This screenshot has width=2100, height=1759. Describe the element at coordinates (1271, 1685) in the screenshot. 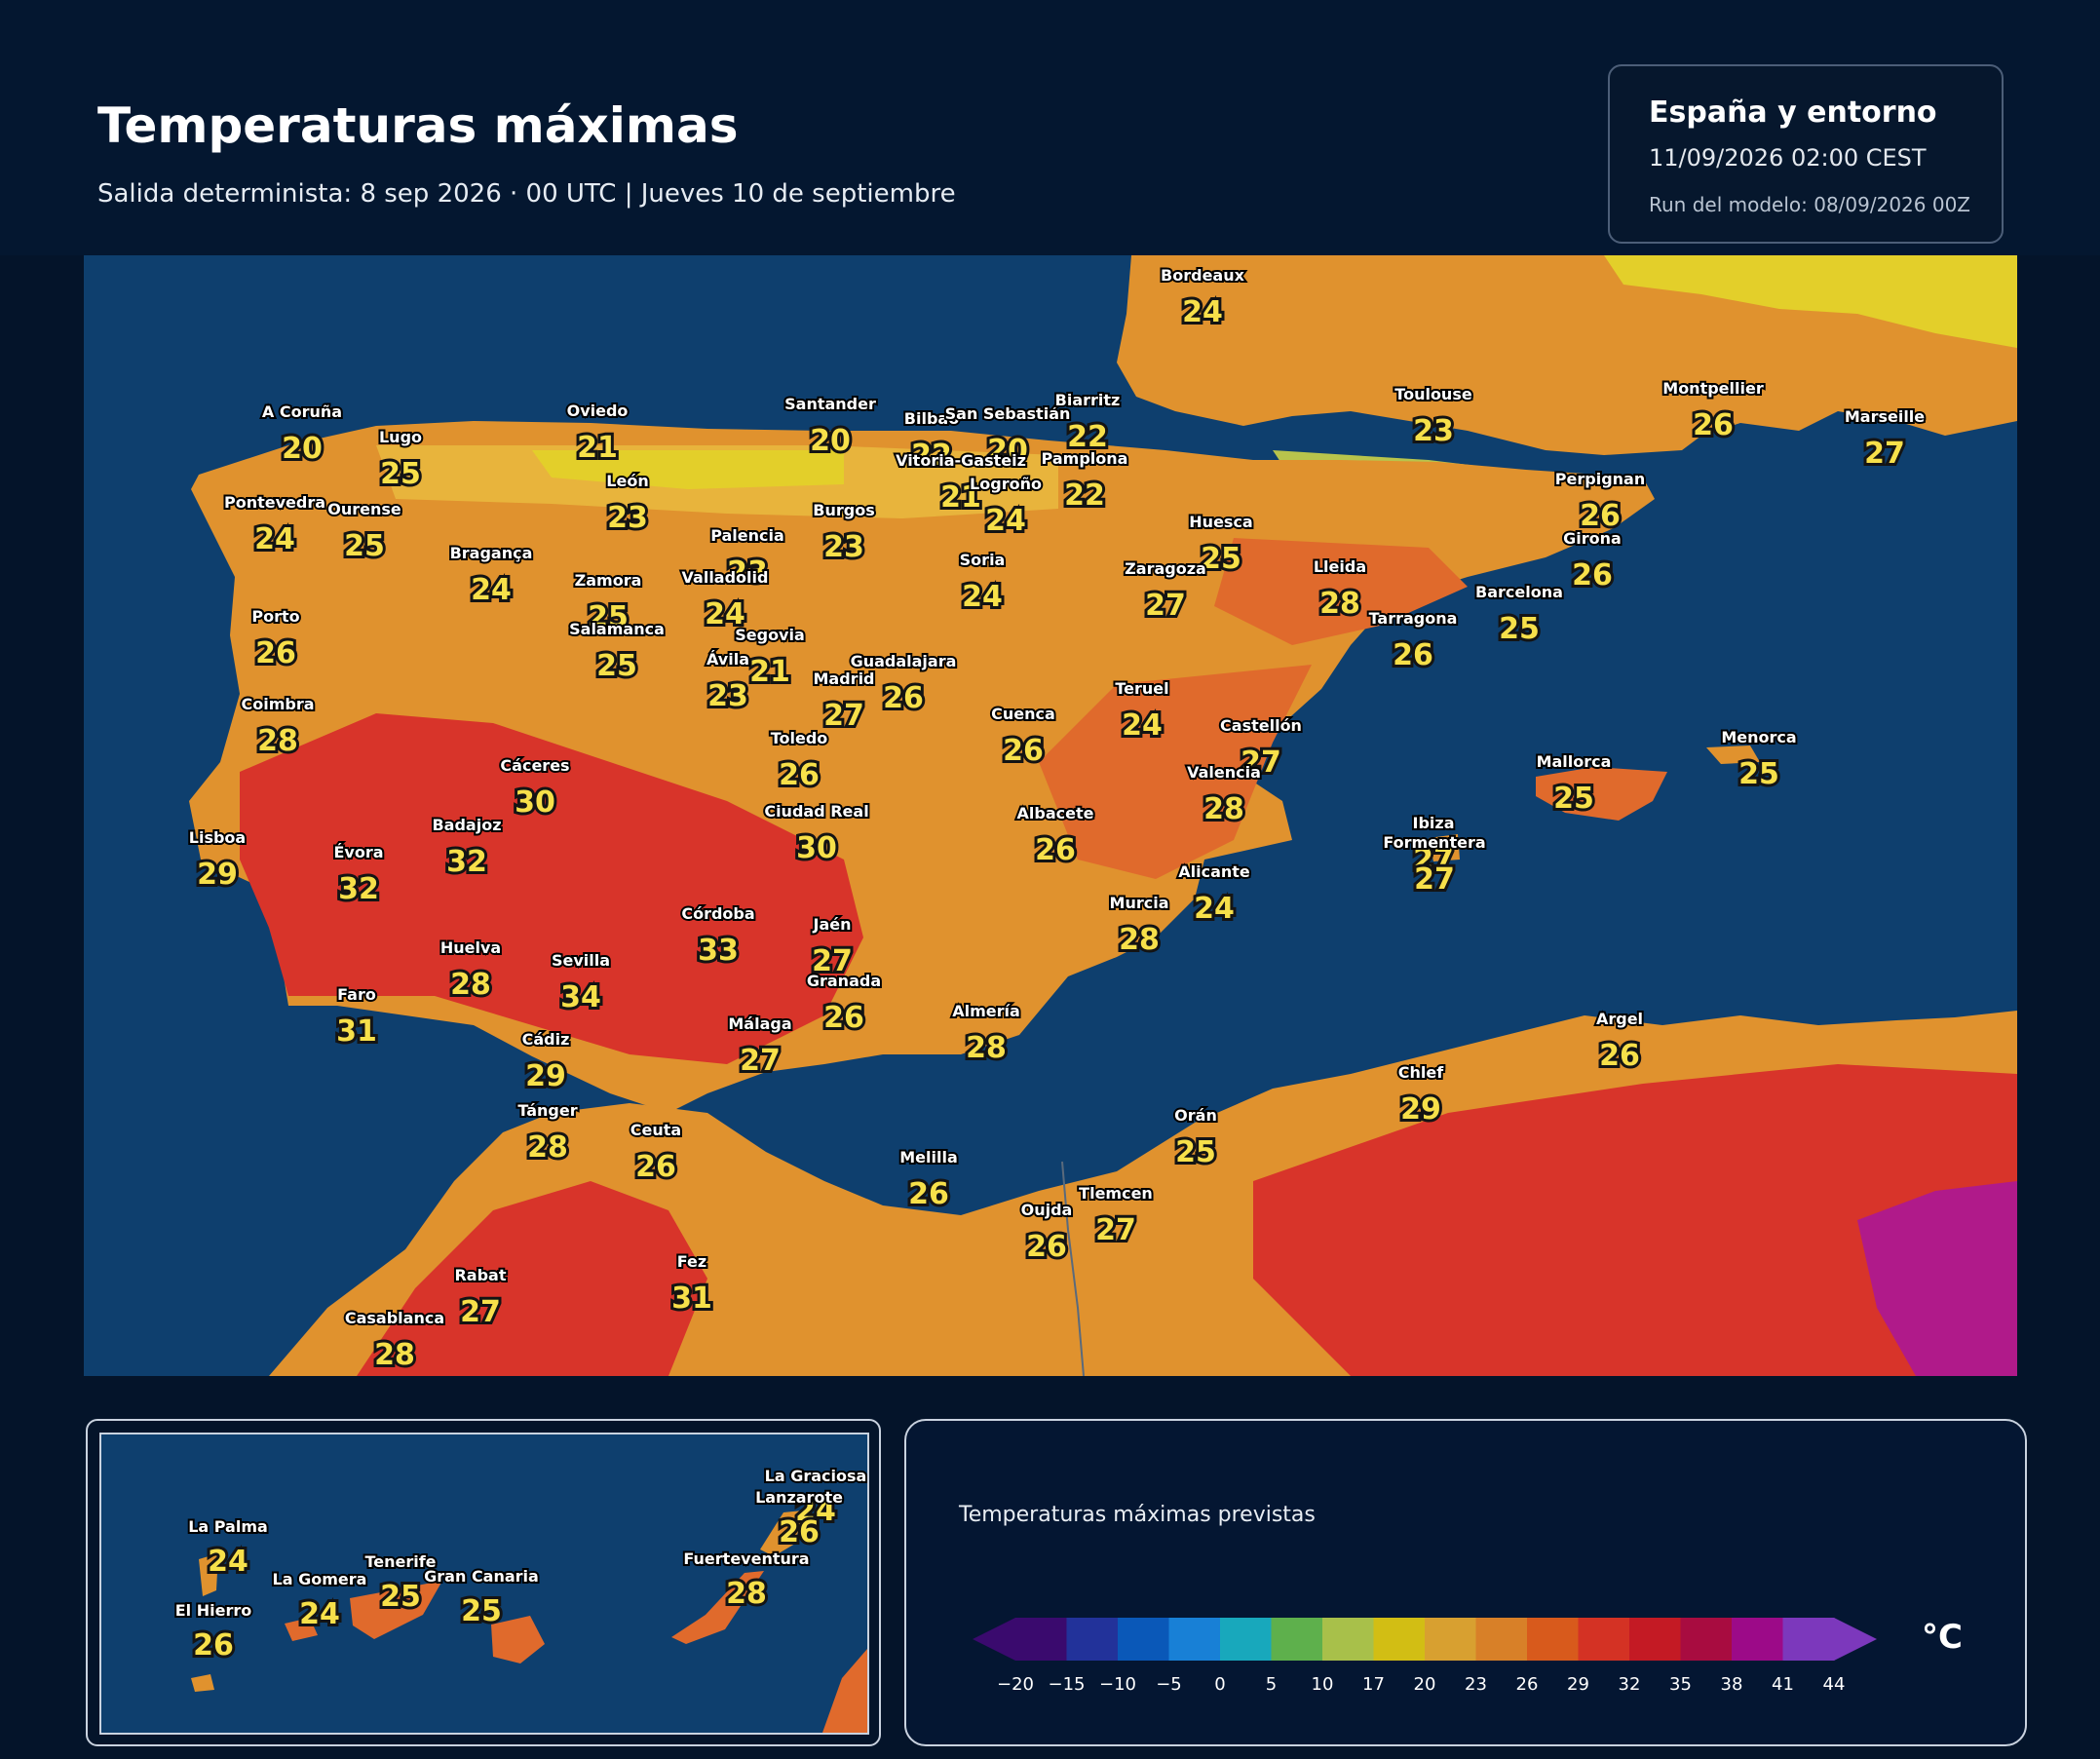

I see `colorbar-tick-label: 5` at that location.